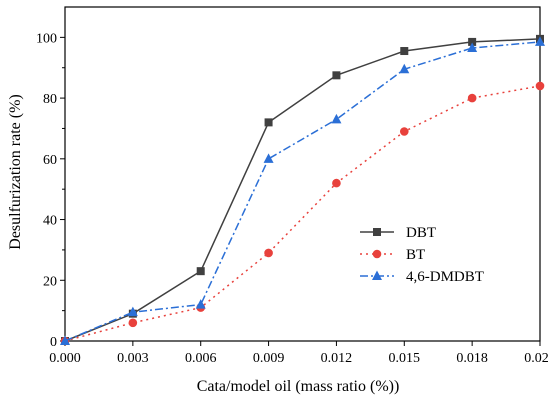  I want to click on legend-label: DBT, so click(421, 233).